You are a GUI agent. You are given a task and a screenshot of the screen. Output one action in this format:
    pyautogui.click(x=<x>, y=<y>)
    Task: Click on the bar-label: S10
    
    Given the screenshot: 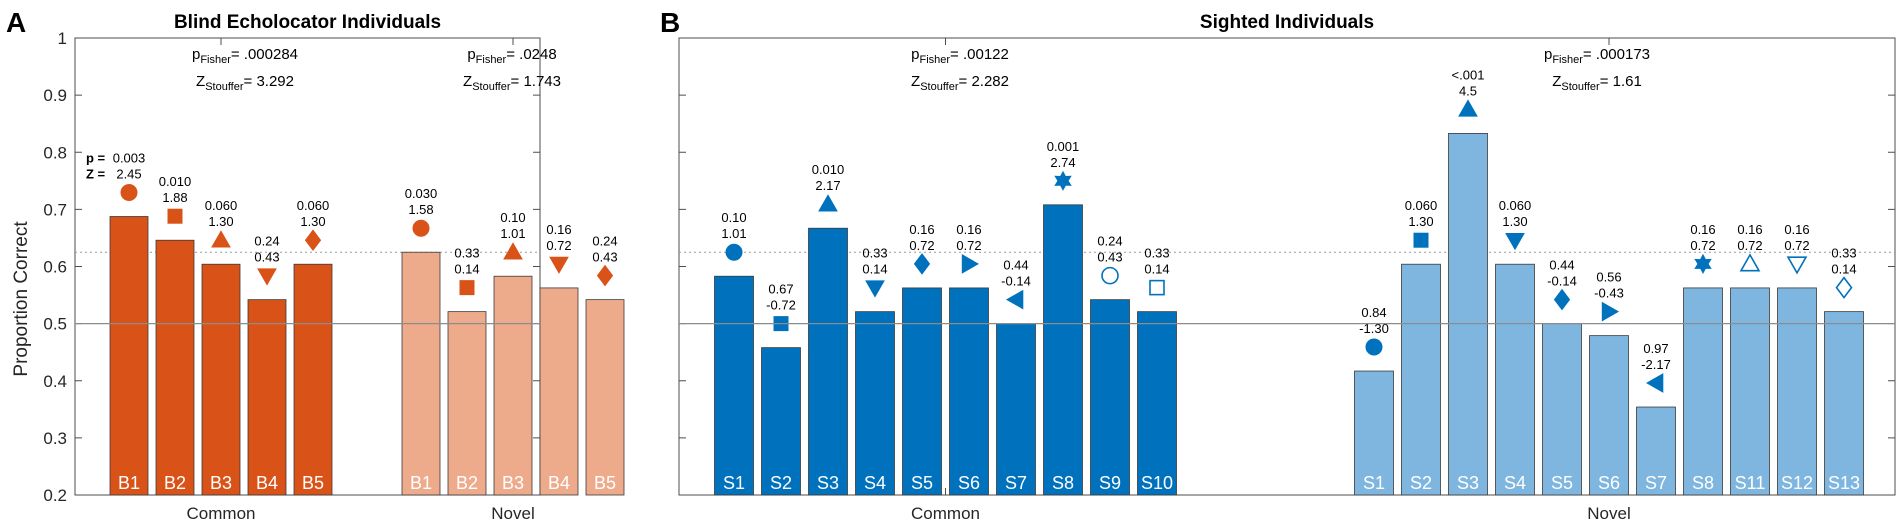 What is the action you would take?
    pyautogui.click(x=1157, y=483)
    